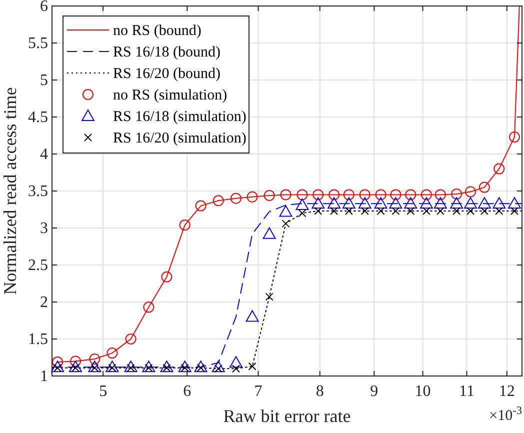  What do you see at coordinates (374, 391) in the screenshot?
I see `x-tick-label: 9` at bounding box center [374, 391].